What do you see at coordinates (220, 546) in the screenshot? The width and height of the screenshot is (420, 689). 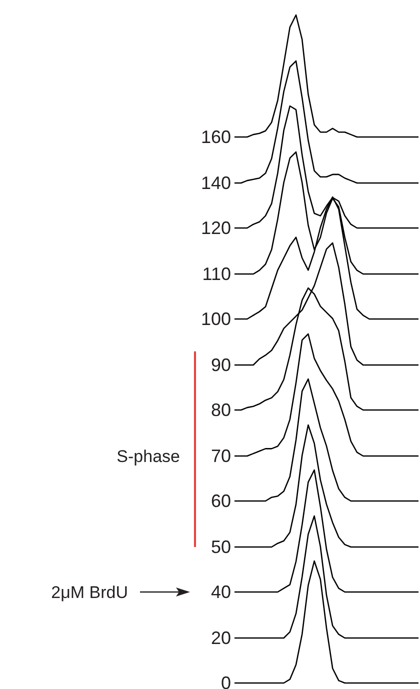 I see `y-axis-title: 50` at bounding box center [220, 546].